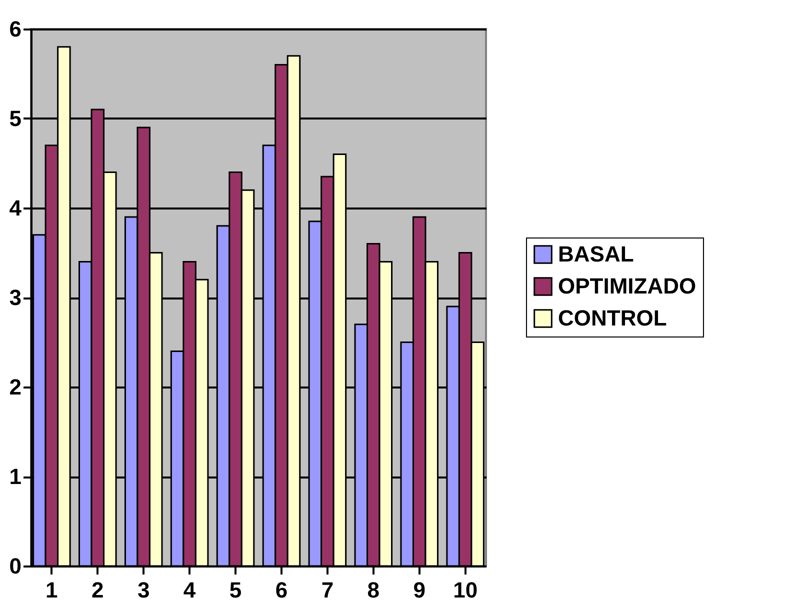 This screenshot has width=796, height=613. Describe the element at coordinates (419, 590) in the screenshot. I see `x-tick-label: 9` at that location.